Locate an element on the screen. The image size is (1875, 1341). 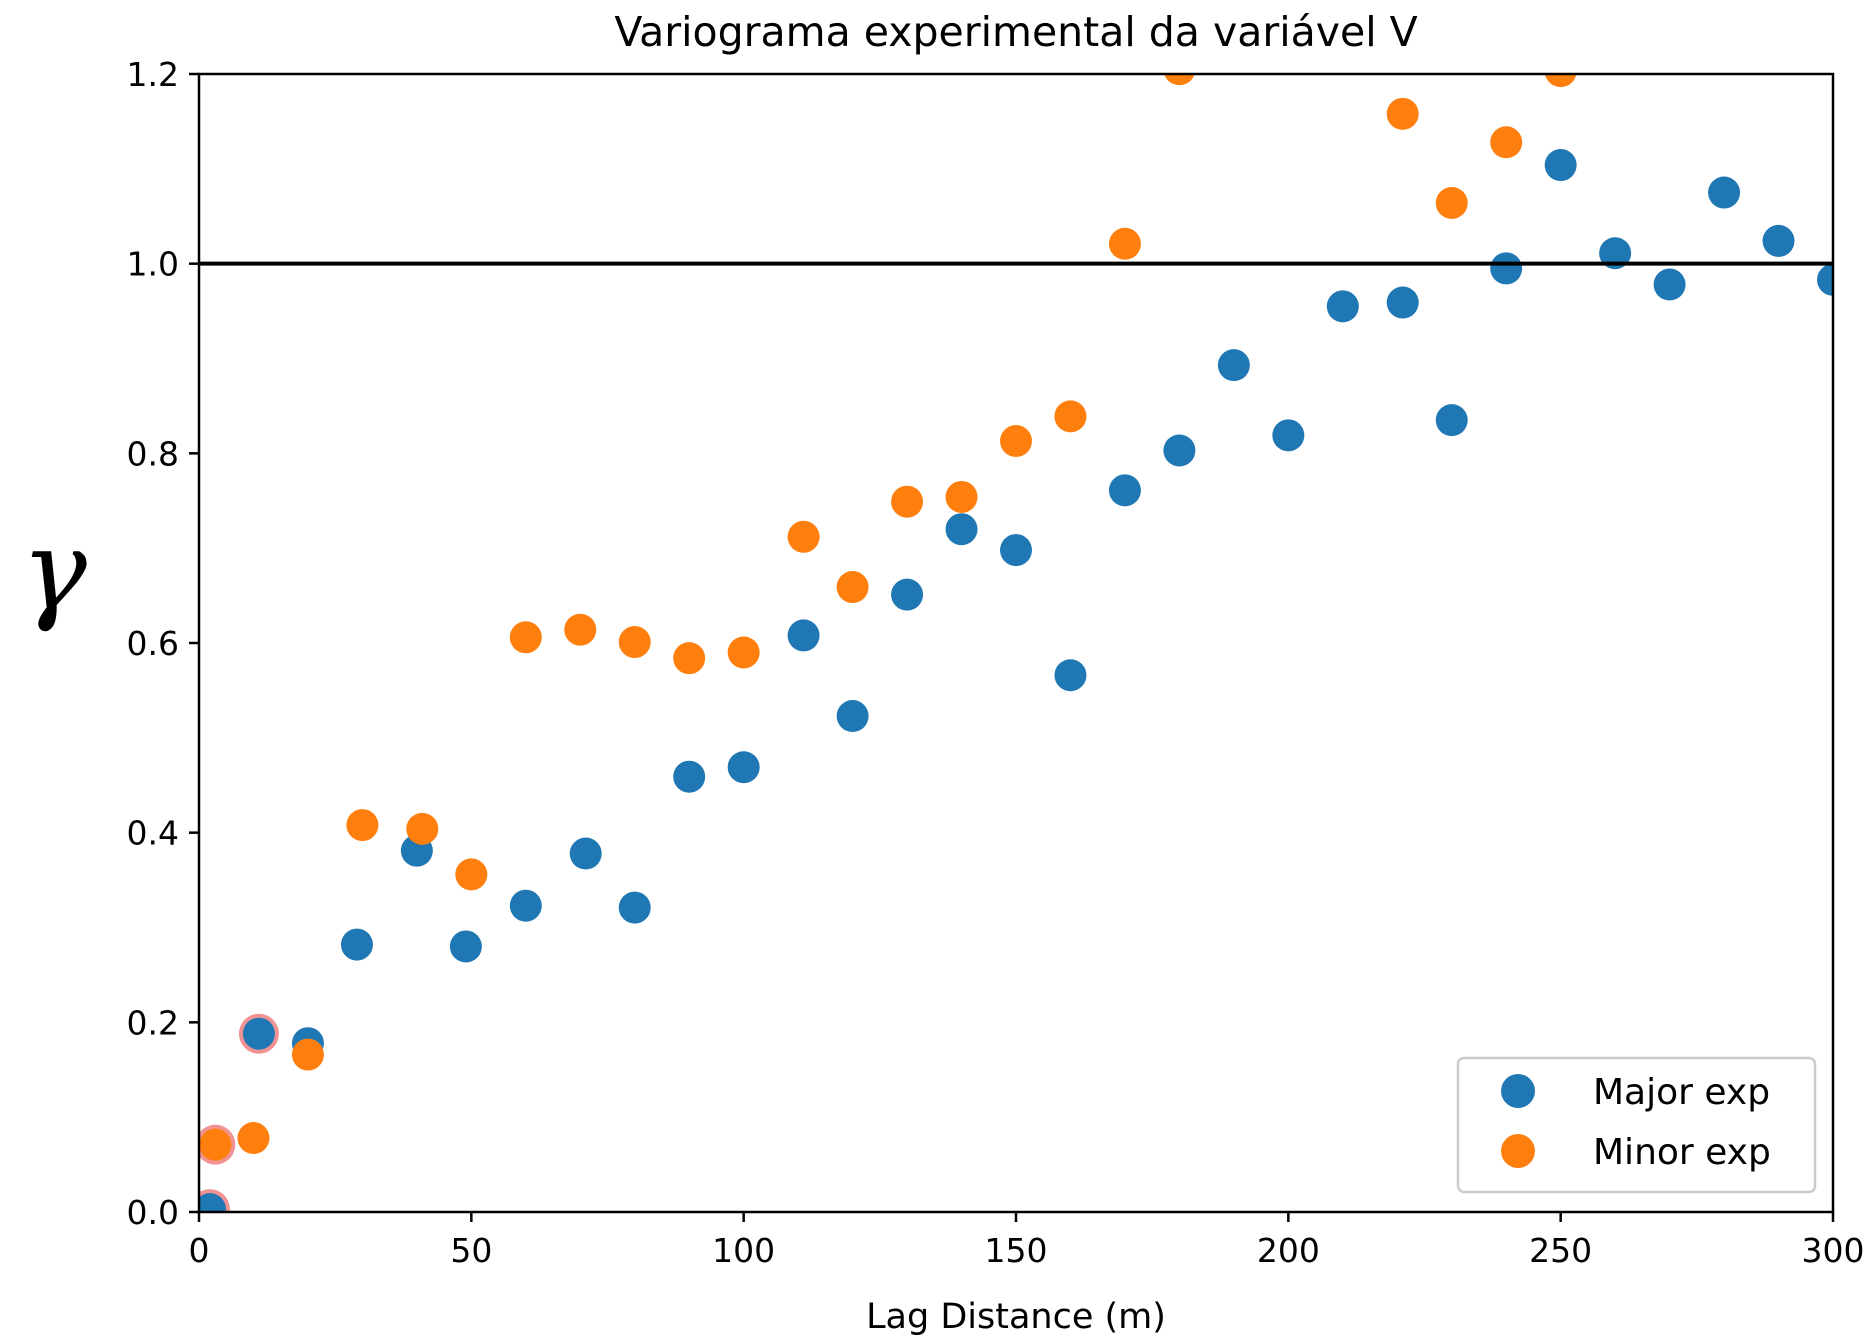
legend-label-minor: Minor exp is located at coordinates (1682, 1152).